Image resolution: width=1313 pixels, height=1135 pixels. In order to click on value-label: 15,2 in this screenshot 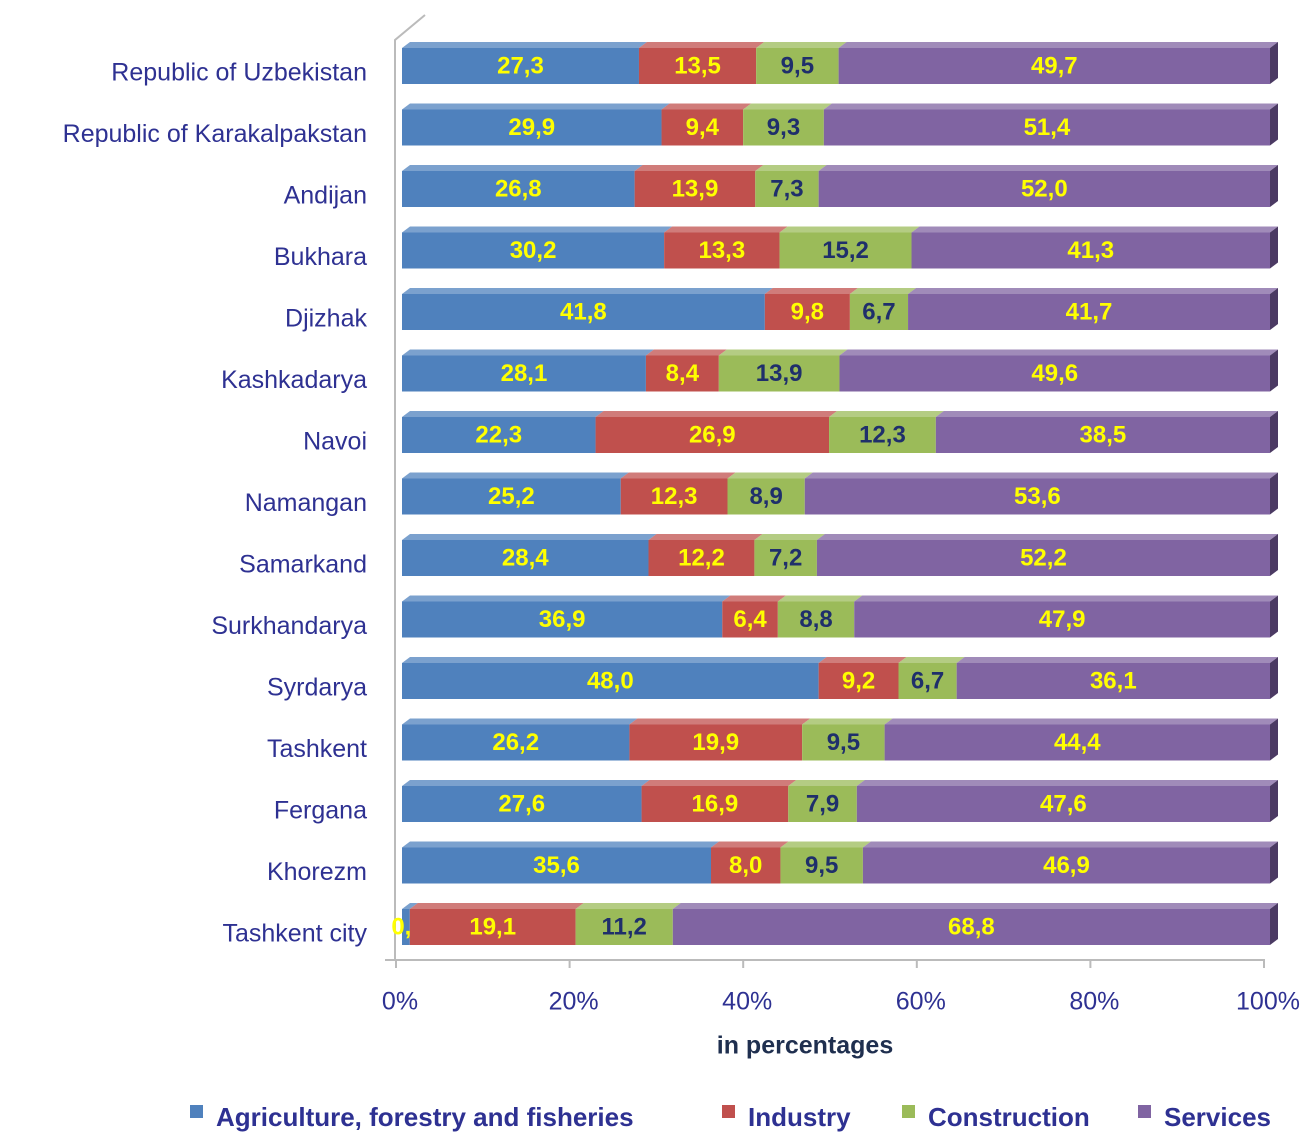, I will do `click(845, 250)`.